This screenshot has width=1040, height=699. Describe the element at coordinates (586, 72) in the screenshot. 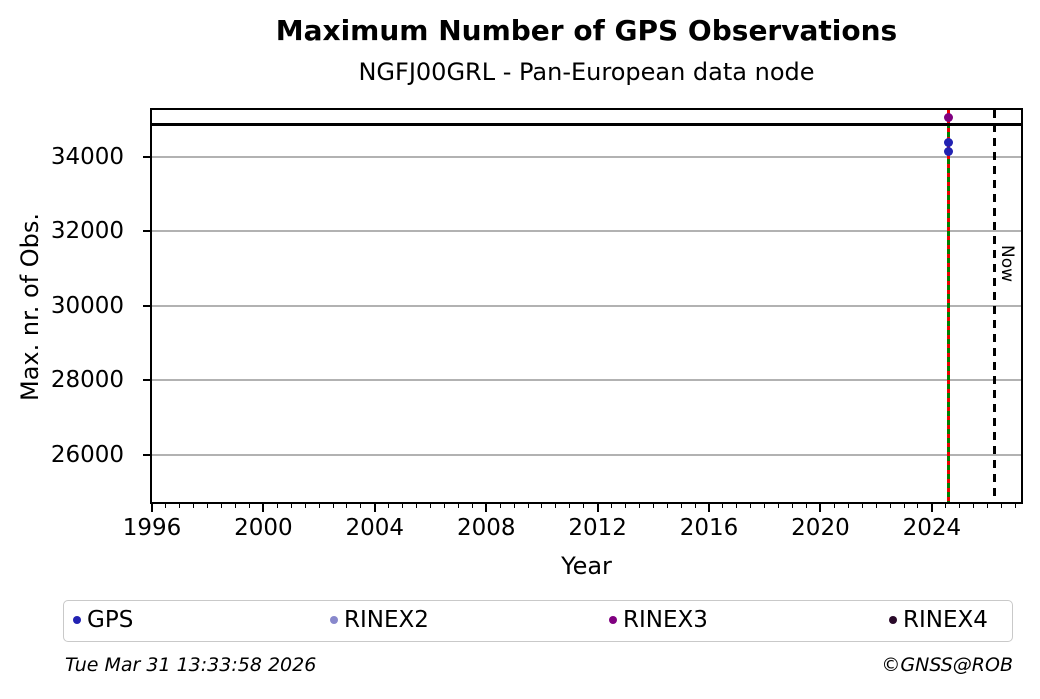

I see `chart-subtitle: NGFJ00GRL - Pan-European data node` at that location.